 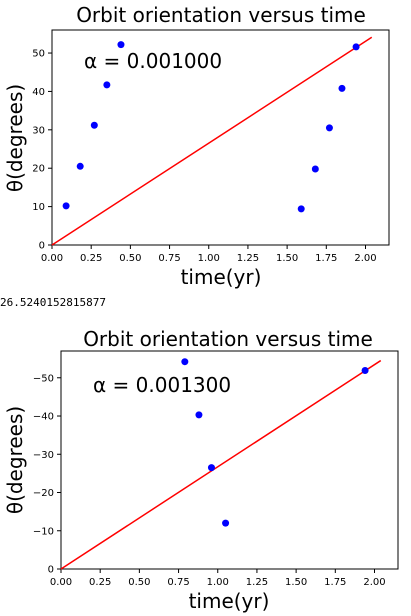 What do you see at coordinates (38, 92) in the screenshot?
I see `y-tick-label: 40` at bounding box center [38, 92].